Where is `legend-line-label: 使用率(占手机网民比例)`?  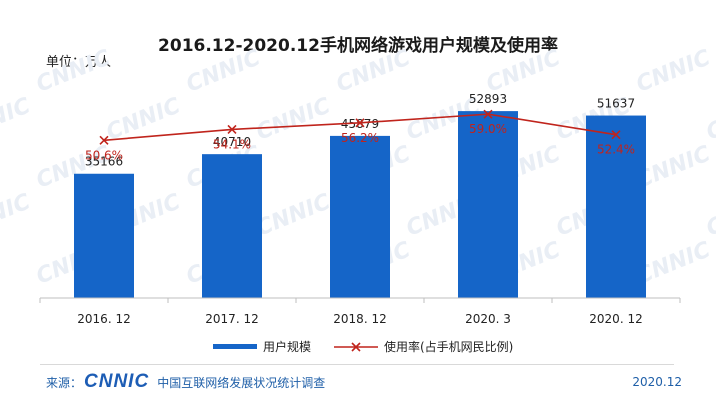
legend-line-label: 使用率(占手机网民比例) is located at coordinates (448, 346).